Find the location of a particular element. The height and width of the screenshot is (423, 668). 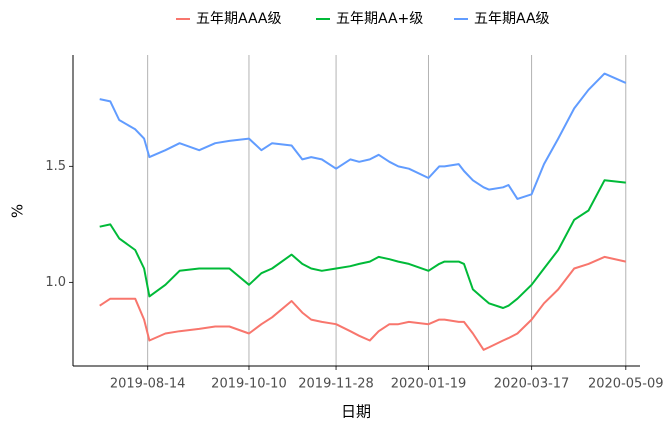

x-tick-label: 2020-01-19 is located at coordinates (429, 384).